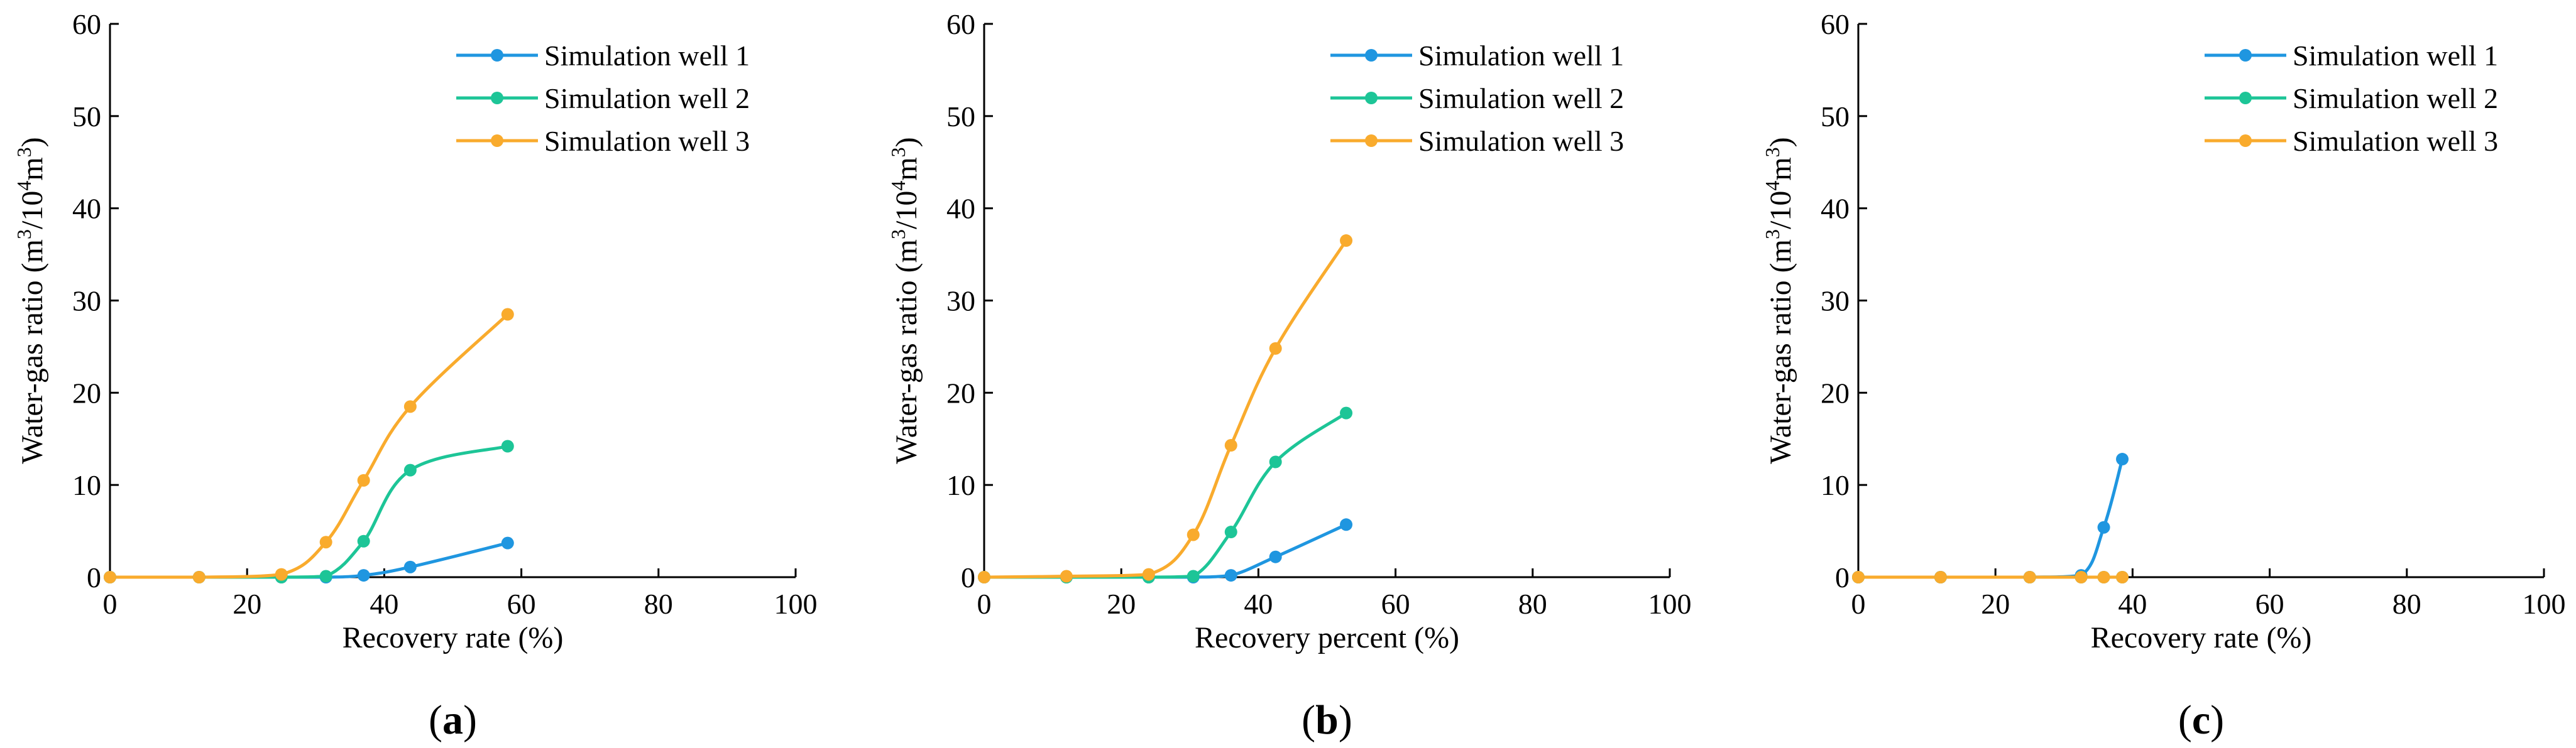  What do you see at coordinates (1835, 393) in the screenshot?
I see `y-tick-label: 20` at bounding box center [1835, 393].